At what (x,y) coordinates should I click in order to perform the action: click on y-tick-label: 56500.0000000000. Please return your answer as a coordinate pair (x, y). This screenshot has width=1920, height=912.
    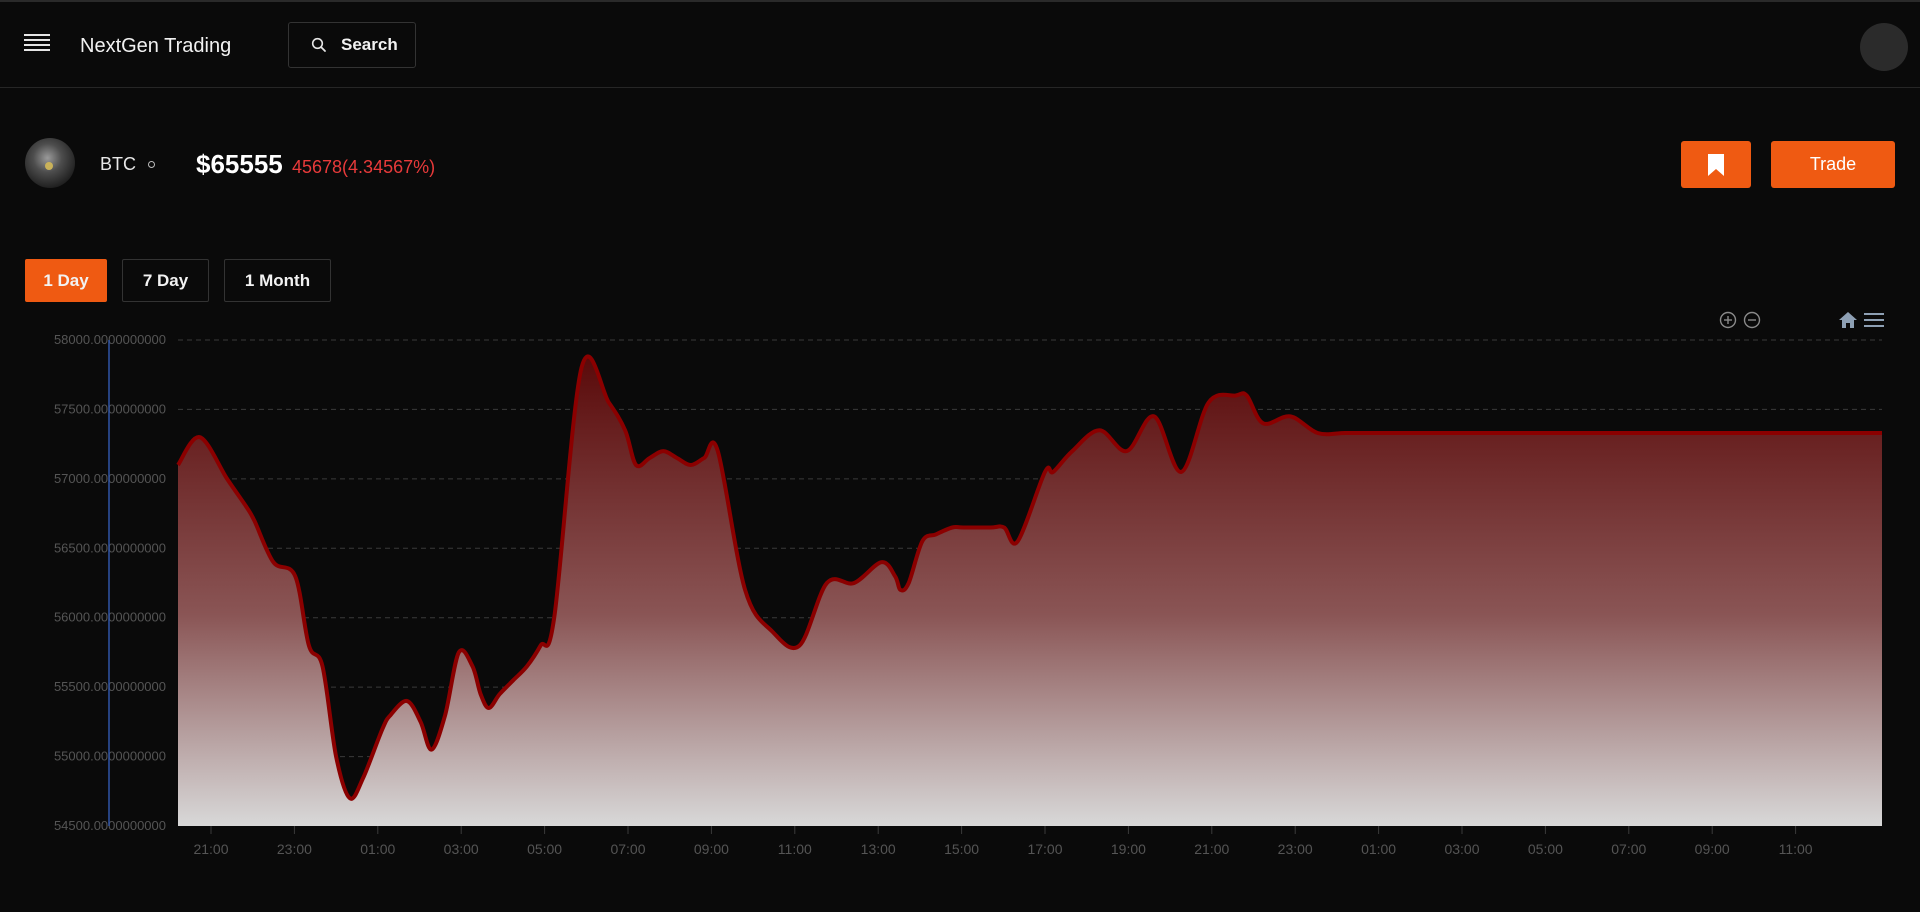
    Looking at the image, I should click on (110, 547).